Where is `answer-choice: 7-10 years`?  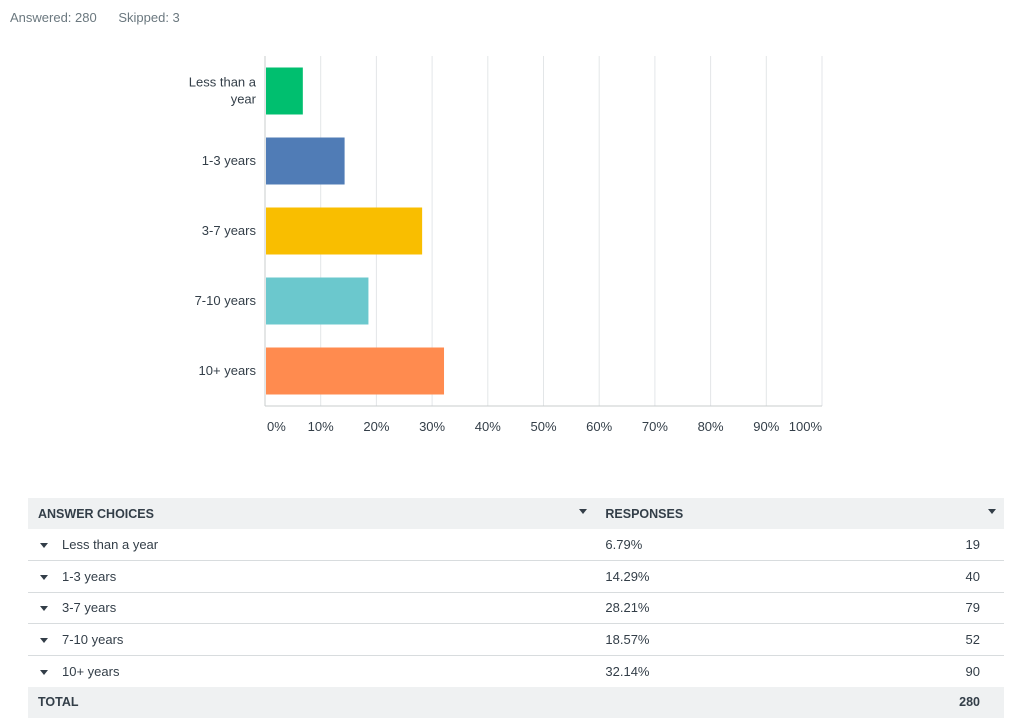
answer-choice: 7-10 years is located at coordinates (93, 639).